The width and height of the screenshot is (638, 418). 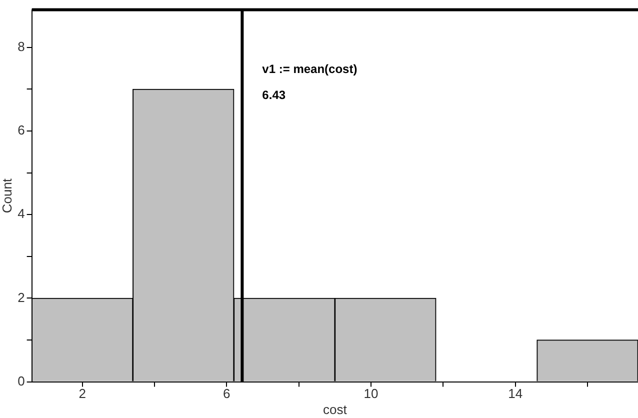 What do you see at coordinates (515, 394) in the screenshot?
I see `x-tick-label: 14` at bounding box center [515, 394].